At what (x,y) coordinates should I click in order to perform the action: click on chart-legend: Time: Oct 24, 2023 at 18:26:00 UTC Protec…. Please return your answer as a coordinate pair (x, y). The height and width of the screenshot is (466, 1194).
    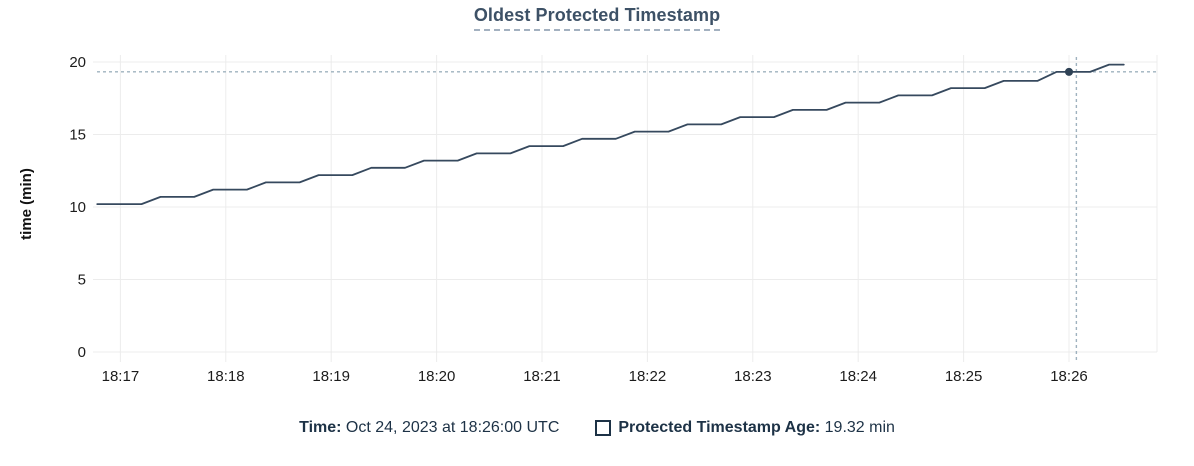
    Looking at the image, I should click on (597, 428).